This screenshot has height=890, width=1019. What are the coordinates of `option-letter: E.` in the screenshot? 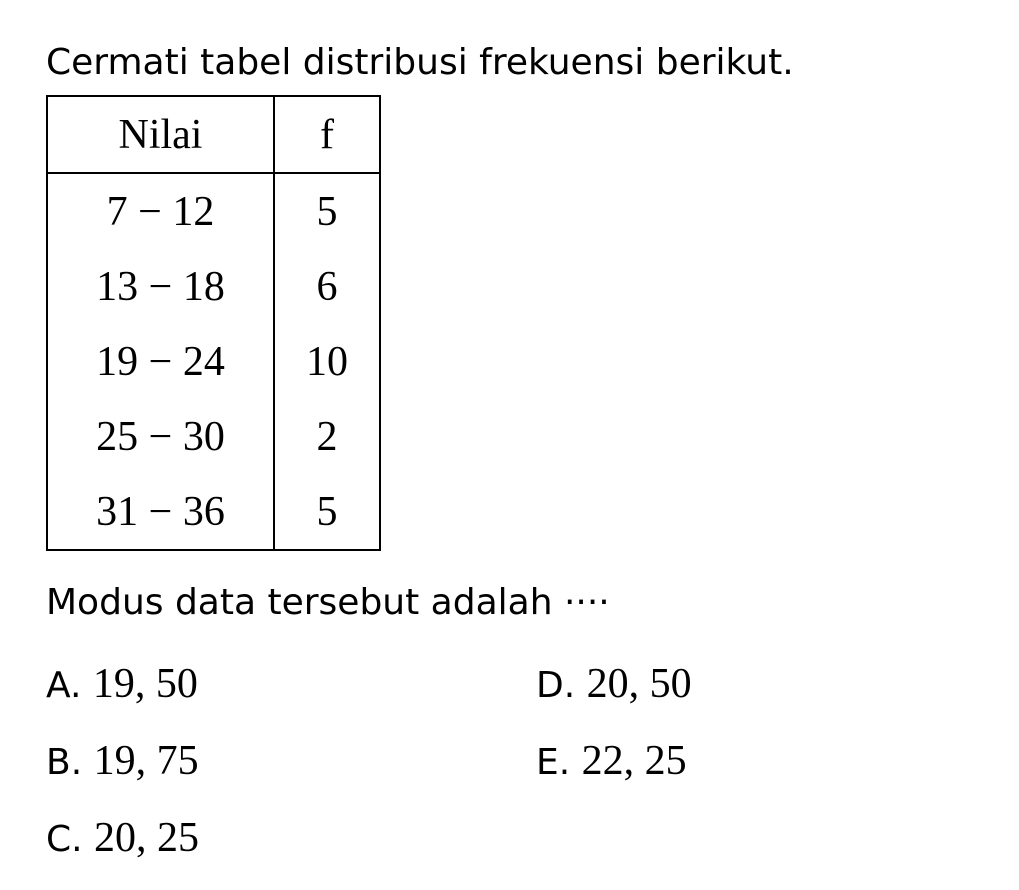 It's located at (553, 762).